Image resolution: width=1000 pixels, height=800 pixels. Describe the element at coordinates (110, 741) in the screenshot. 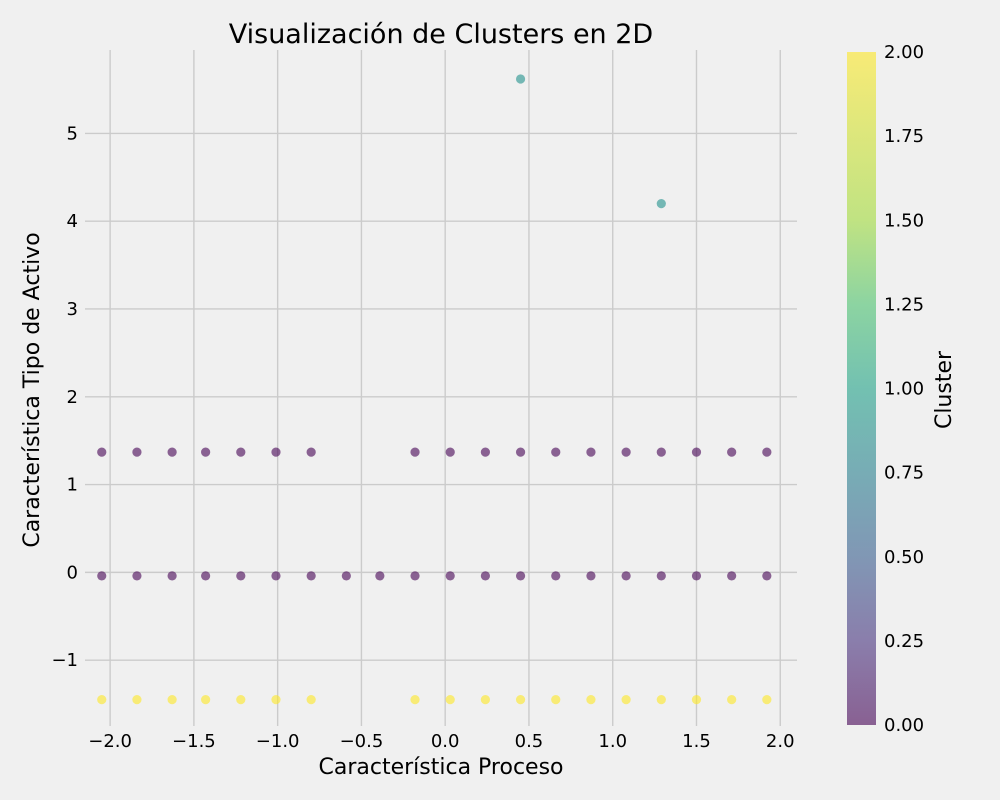

I see `x-tick-label: −2.0` at that location.